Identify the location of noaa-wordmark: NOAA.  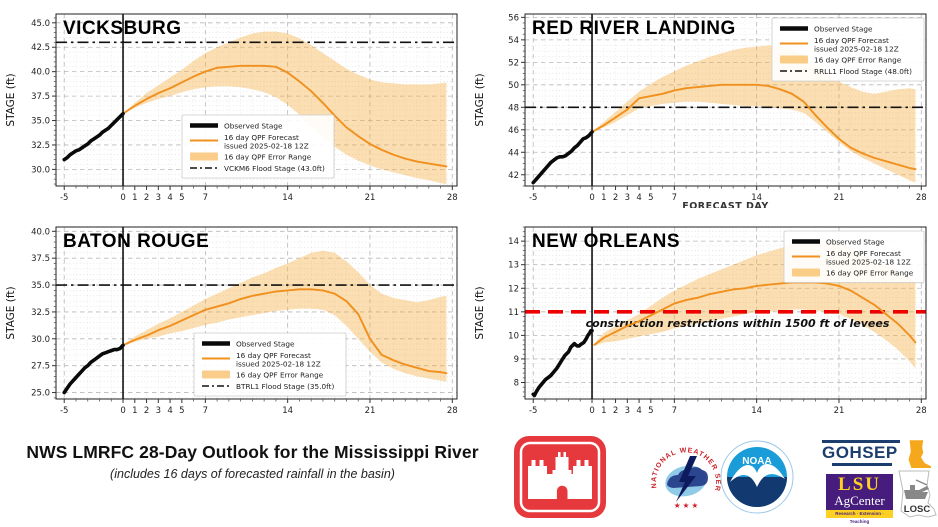
(756, 461).